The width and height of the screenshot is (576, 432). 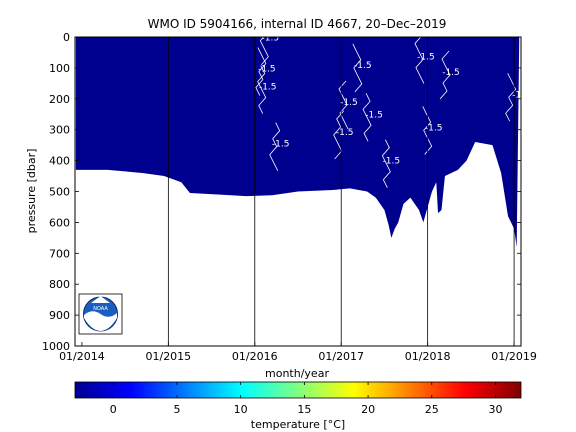 What do you see at coordinates (31, 191) in the screenshot?
I see `y-axis-label: pressure [dbar]` at bounding box center [31, 191].